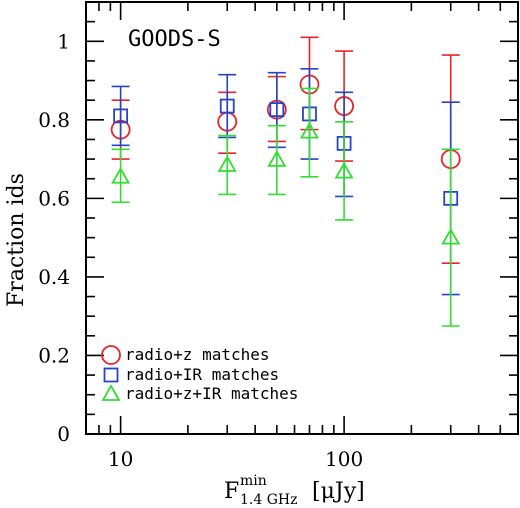 The image size is (520, 508). What do you see at coordinates (294, 490) in the screenshot?
I see `x-axis-title: F min 1.4 GHz [μJy]` at bounding box center [294, 490].